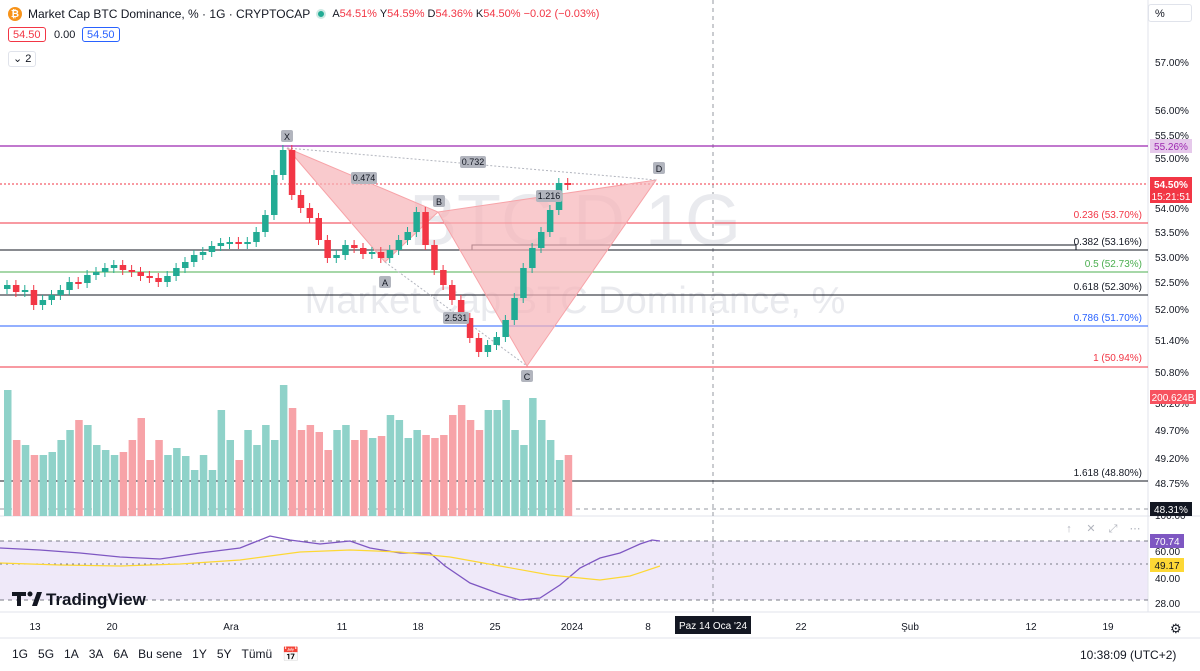  Describe the element at coordinates (1128, 655) in the screenshot. I see `clock: 10:38:09 (UTC+2)` at that location.